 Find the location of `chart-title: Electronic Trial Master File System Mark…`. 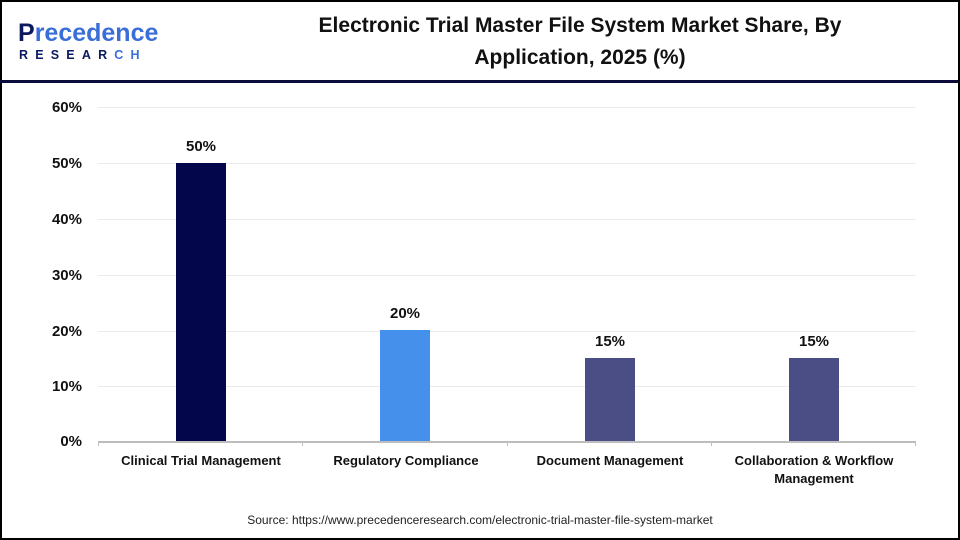

chart-title: Electronic Trial Master File System Mark… is located at coordinates (580, 42).